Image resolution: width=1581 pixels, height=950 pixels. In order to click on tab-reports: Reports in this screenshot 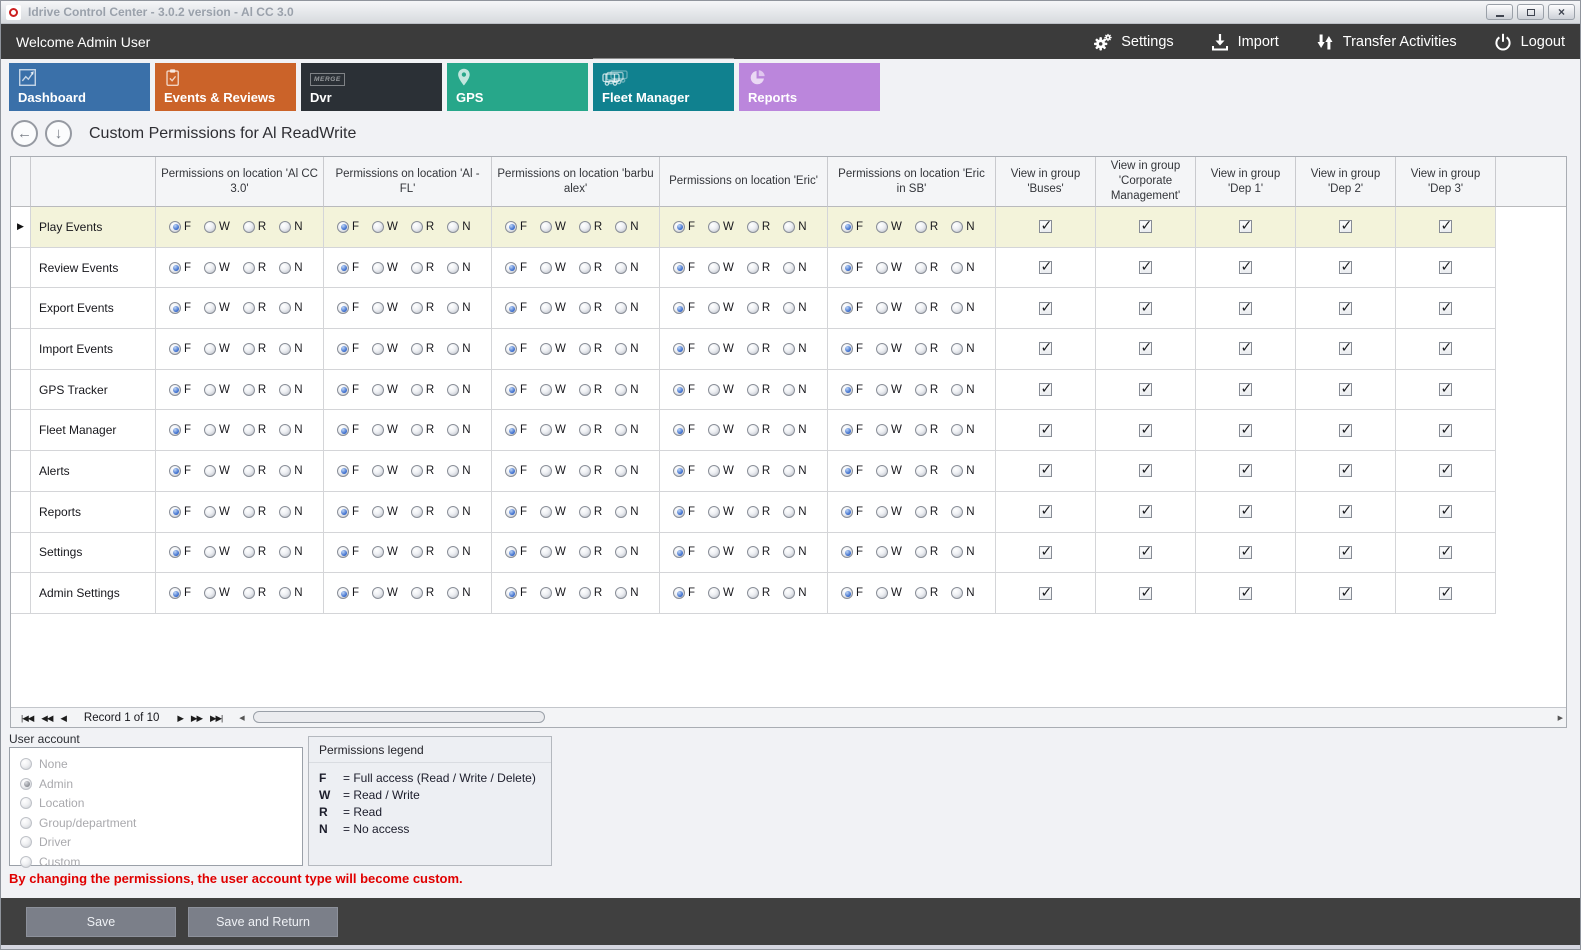, I will do `click(809, 87)`.